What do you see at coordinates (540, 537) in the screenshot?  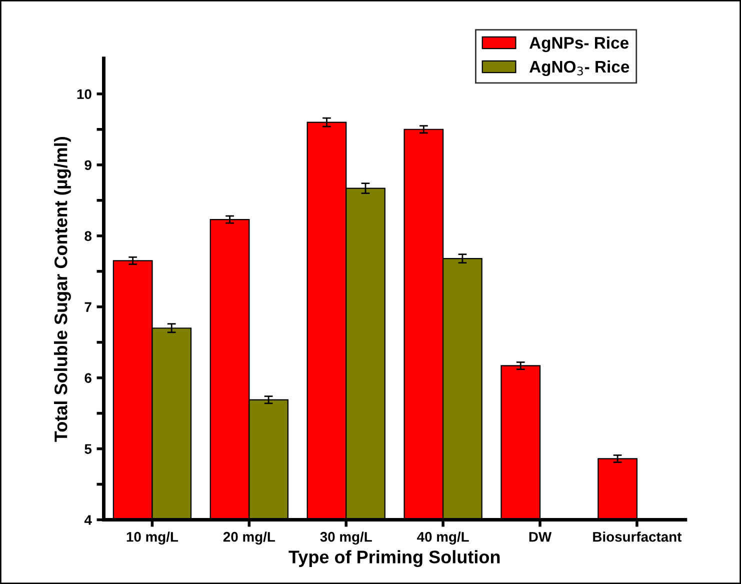 I see `x-tick-label: DW` at bounding box center [540, 537].